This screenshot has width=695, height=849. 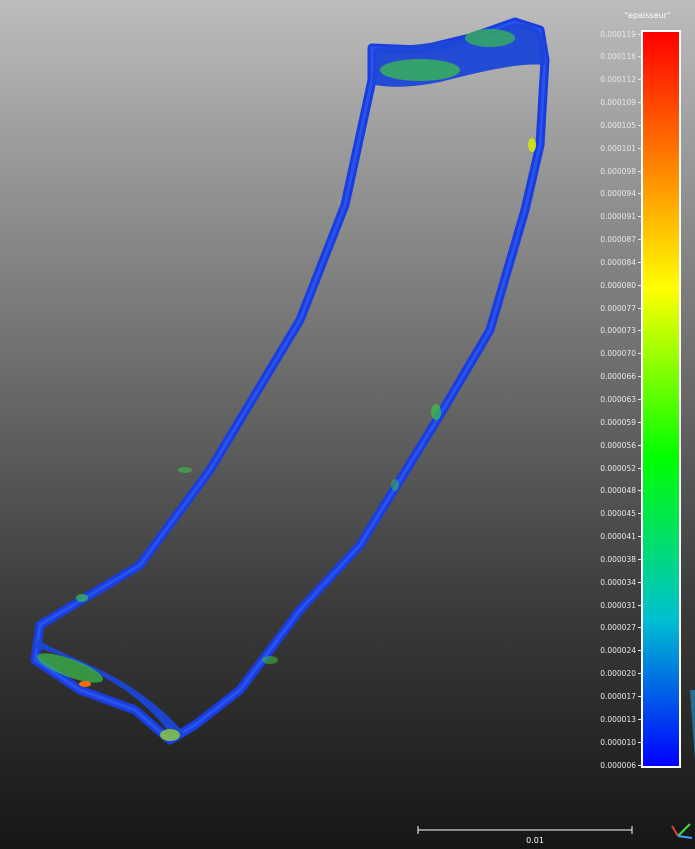 What do you see at coordinates (618, 240) in the screenshot?
I see `scalar-bar-tick-label: 0.000087` at bounding box center [618, 240].